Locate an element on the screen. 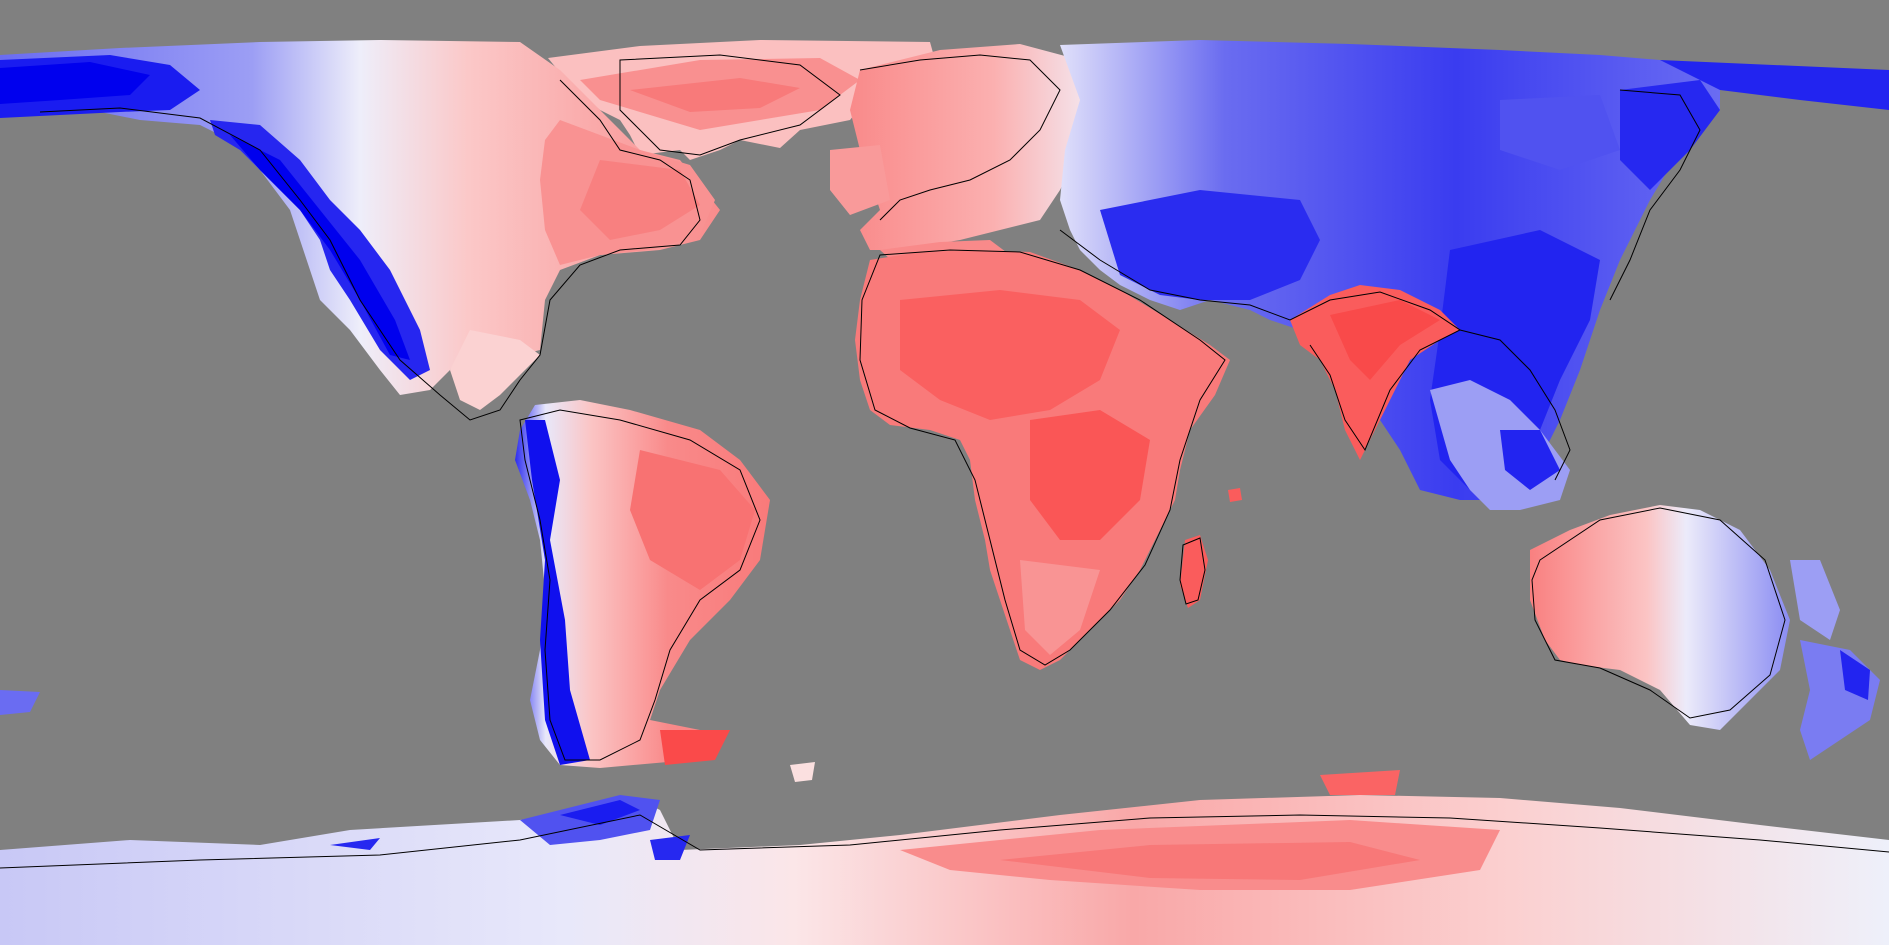 The height and width of the screenshot is (945, 1889). region-india is located at coordinates (1375, 372).